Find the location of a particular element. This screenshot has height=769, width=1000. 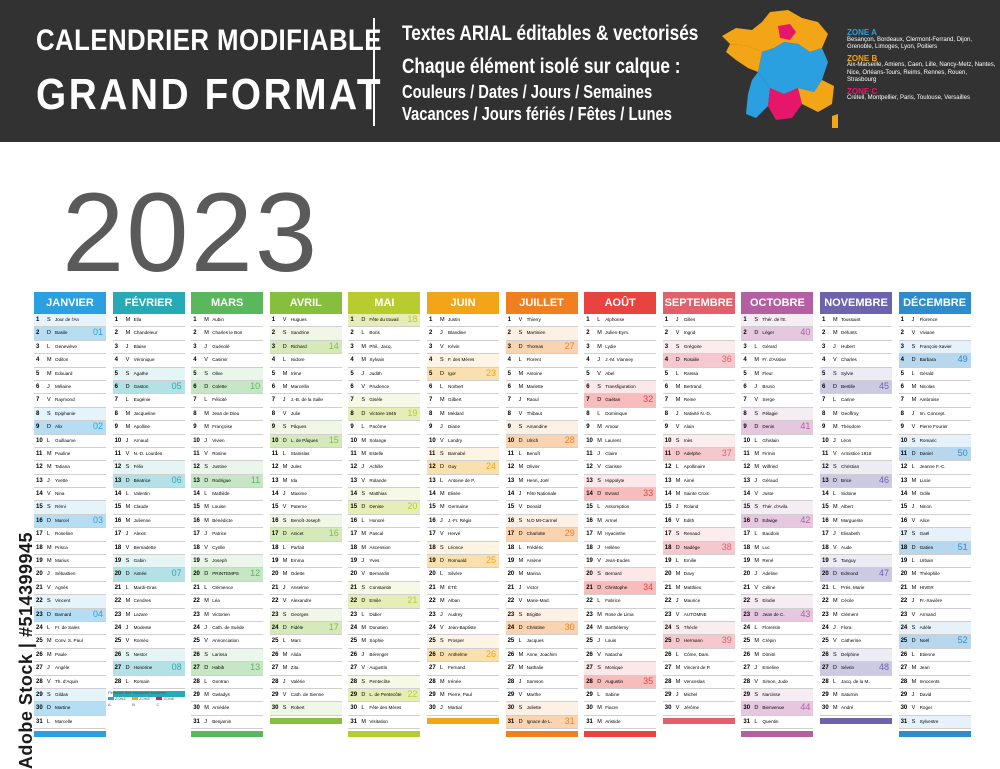

day-number: 9 is located at coordinates (38, 427).